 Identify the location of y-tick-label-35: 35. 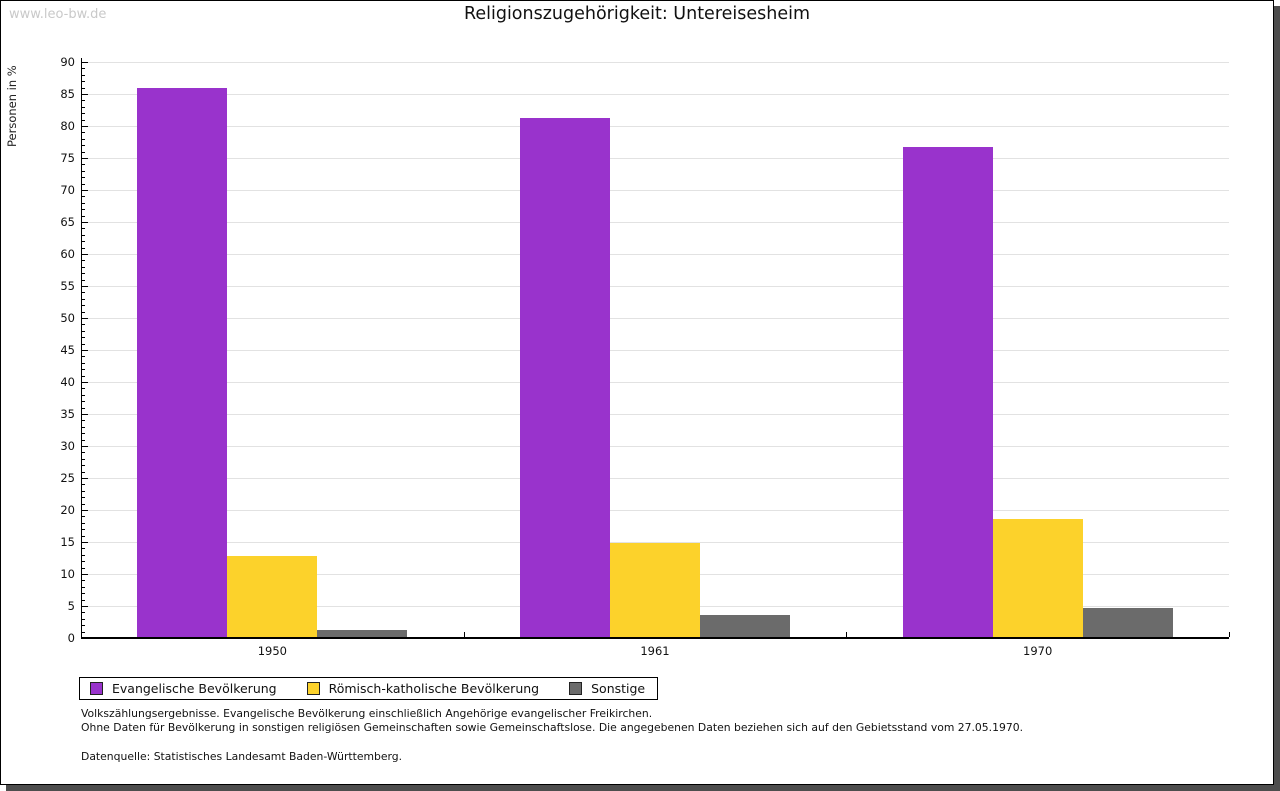
(67, 414).